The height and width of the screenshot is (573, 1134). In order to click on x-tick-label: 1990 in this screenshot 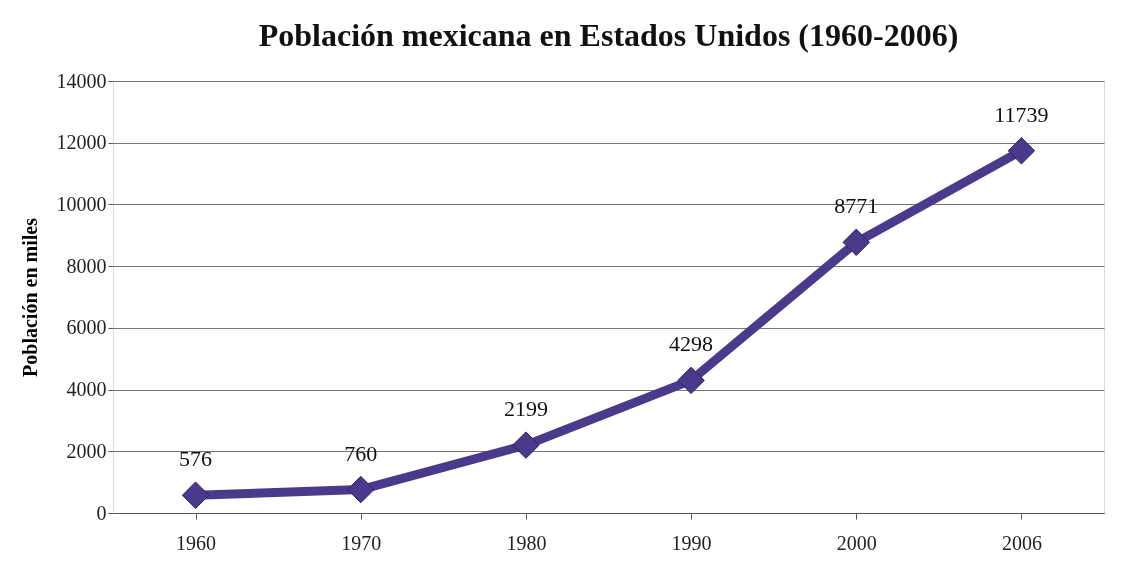, I will do `click(691, 542)`.